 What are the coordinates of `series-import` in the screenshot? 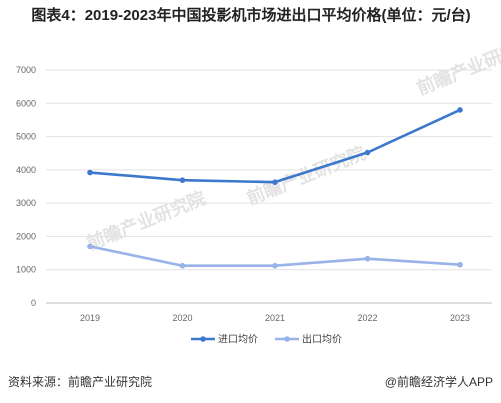 It's located at (275, 146).